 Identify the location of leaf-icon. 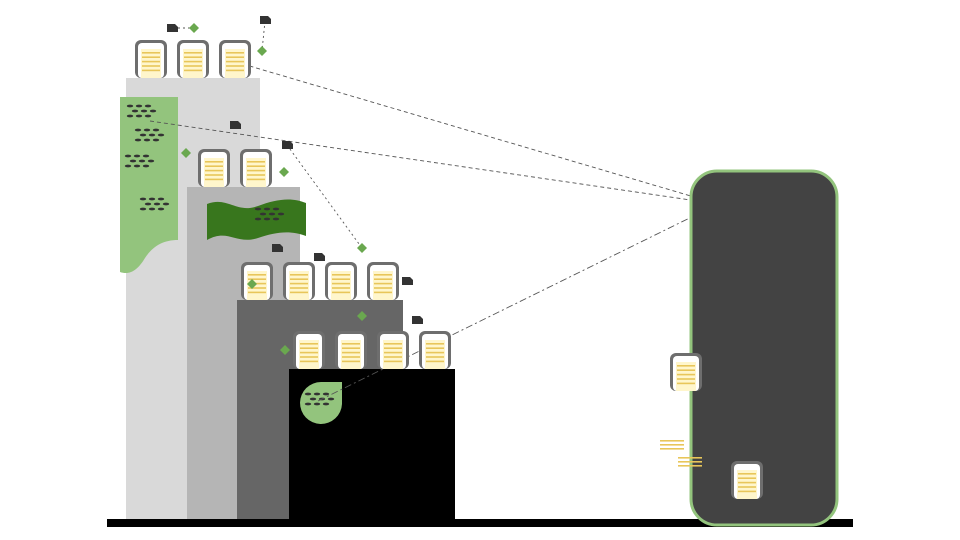
(149, 185).